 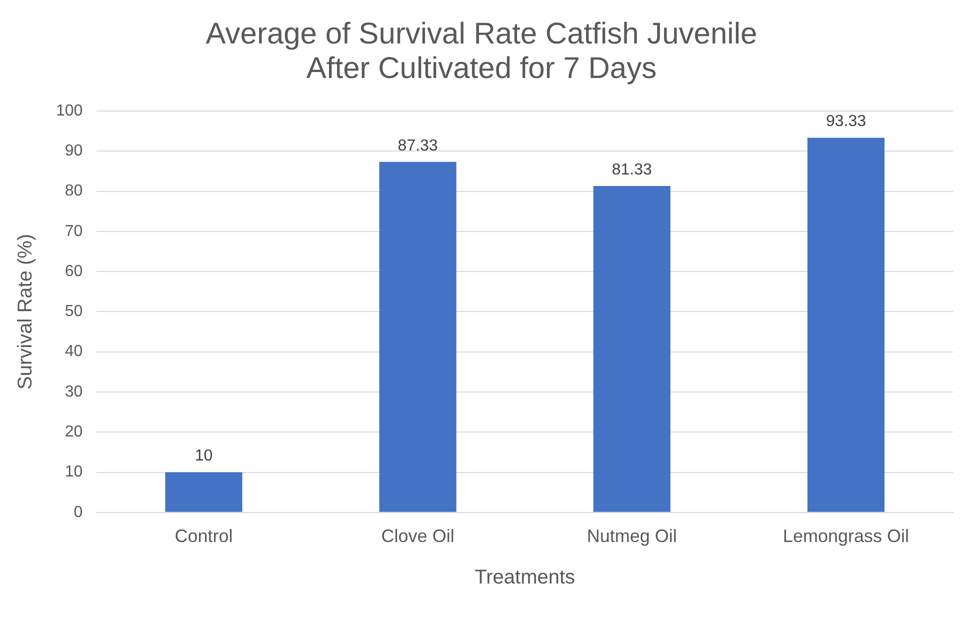 What do you see at coordinates (525, 577) in the screenshot?
I see `x-axis-title: Treatments` at bounding box center [525, 577].